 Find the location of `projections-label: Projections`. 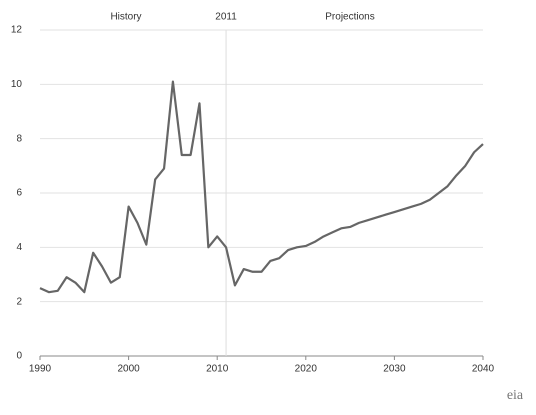

projections-label: Projections is located at coordinates (349, 17).